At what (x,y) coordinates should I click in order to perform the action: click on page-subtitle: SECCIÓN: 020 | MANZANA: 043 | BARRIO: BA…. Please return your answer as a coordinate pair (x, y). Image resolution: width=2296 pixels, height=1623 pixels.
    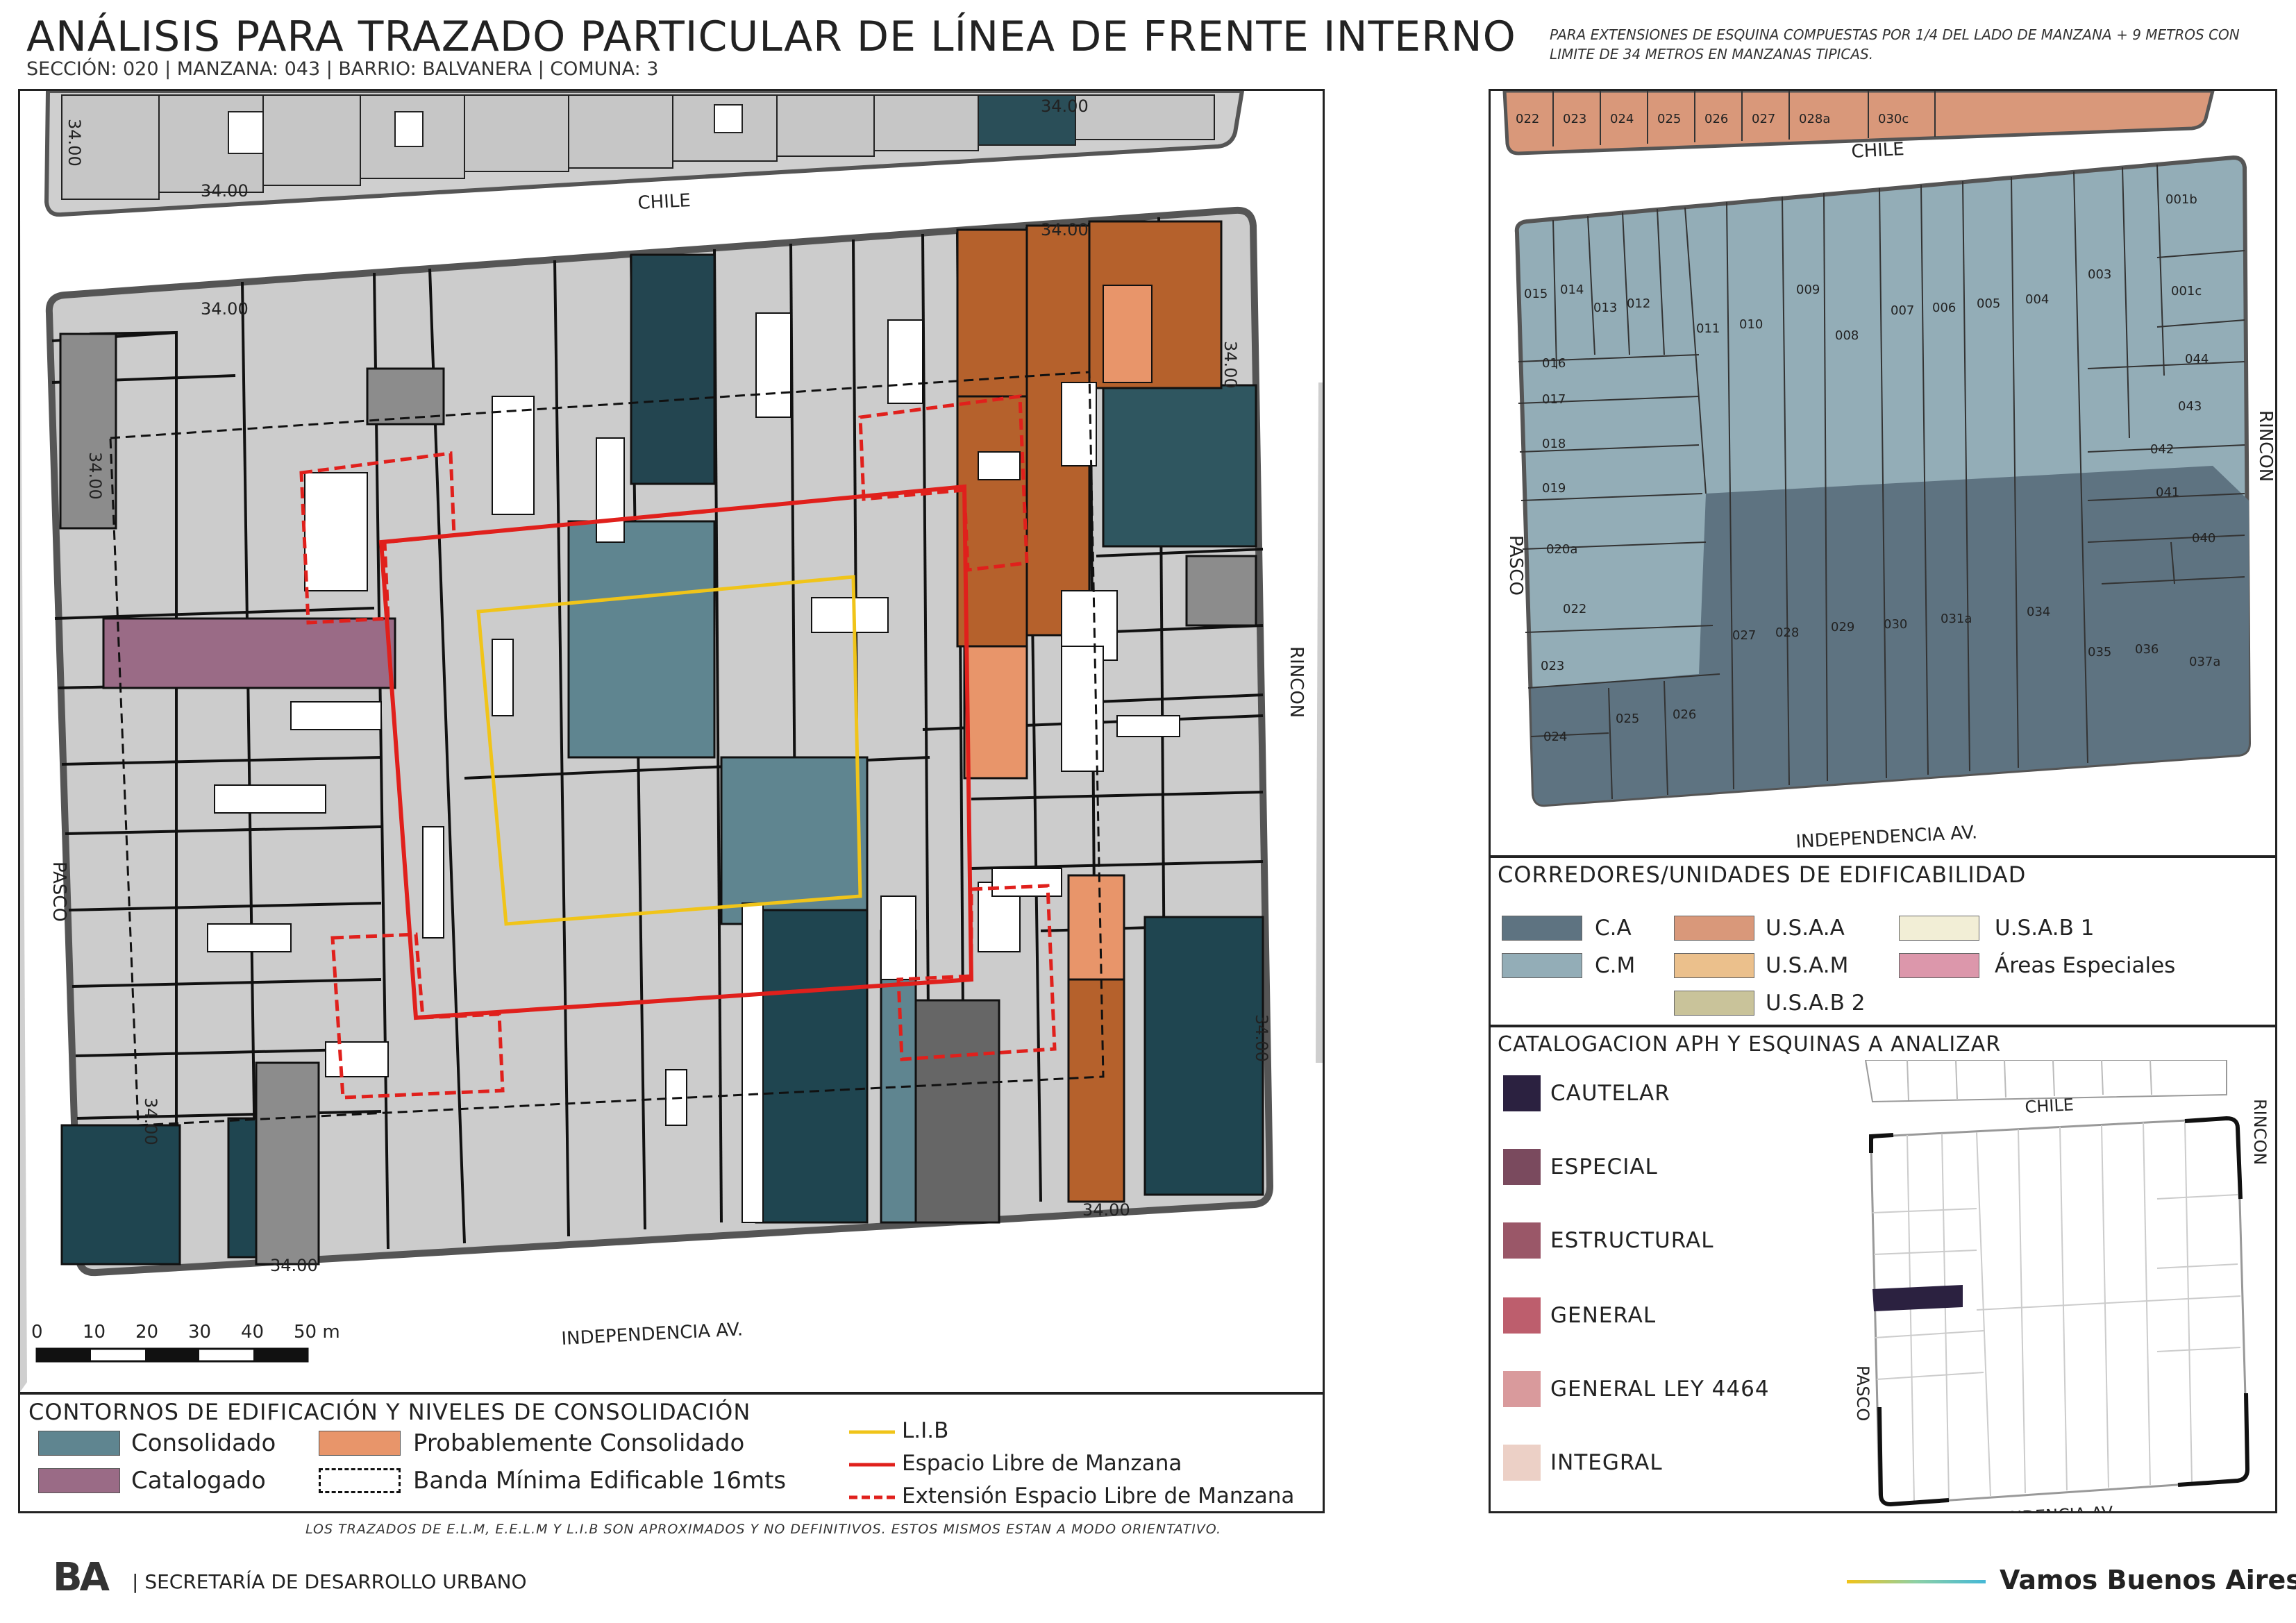
    Looking at the image, I should click on (342, 69).